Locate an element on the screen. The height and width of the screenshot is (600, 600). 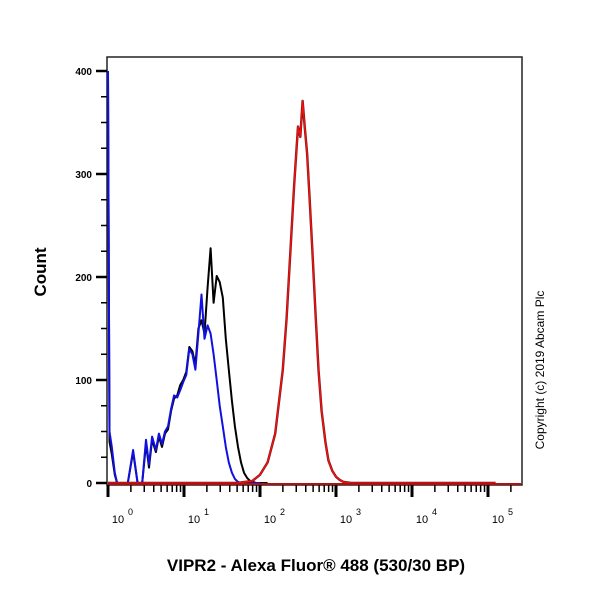
y-tick-label: 0 is located at coordinates (89, 484).